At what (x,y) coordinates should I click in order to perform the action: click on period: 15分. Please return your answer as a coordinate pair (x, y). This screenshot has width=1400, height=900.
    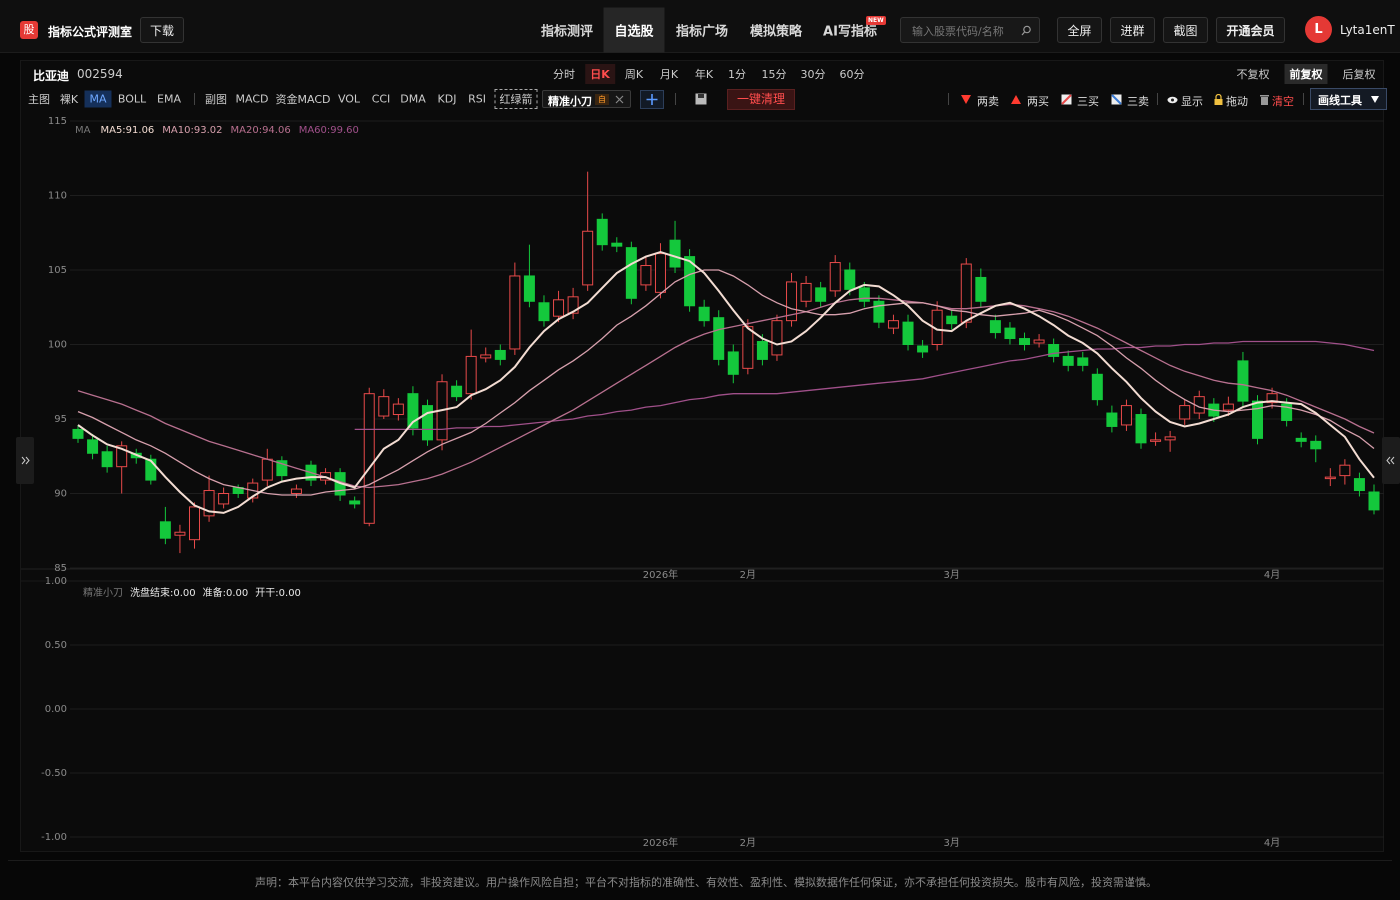
    Looking at the image, I should click on (774, 74).